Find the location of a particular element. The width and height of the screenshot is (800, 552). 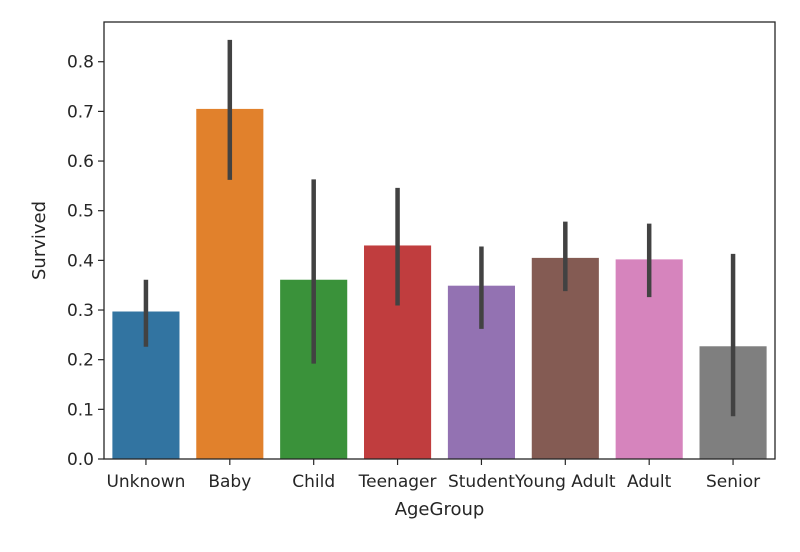

x-axis-label: AgeGroup is located at coordinates (440, 509).